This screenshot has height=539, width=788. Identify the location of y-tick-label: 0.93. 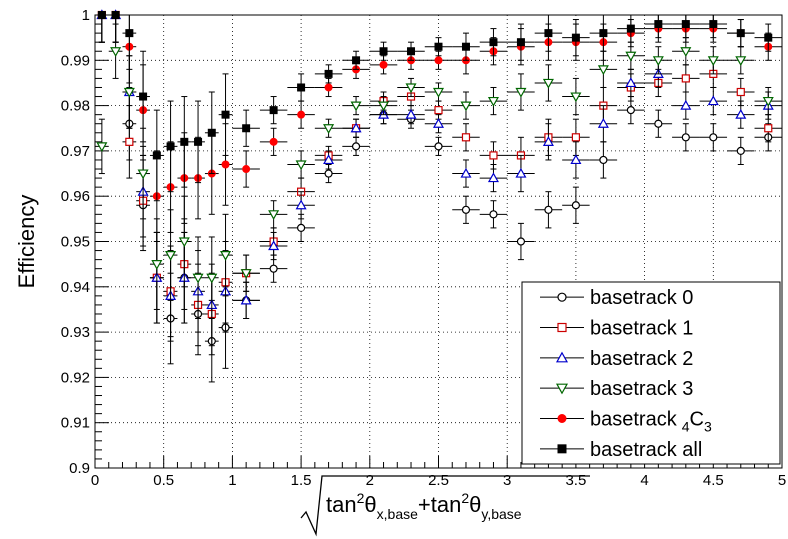
(75, 332).